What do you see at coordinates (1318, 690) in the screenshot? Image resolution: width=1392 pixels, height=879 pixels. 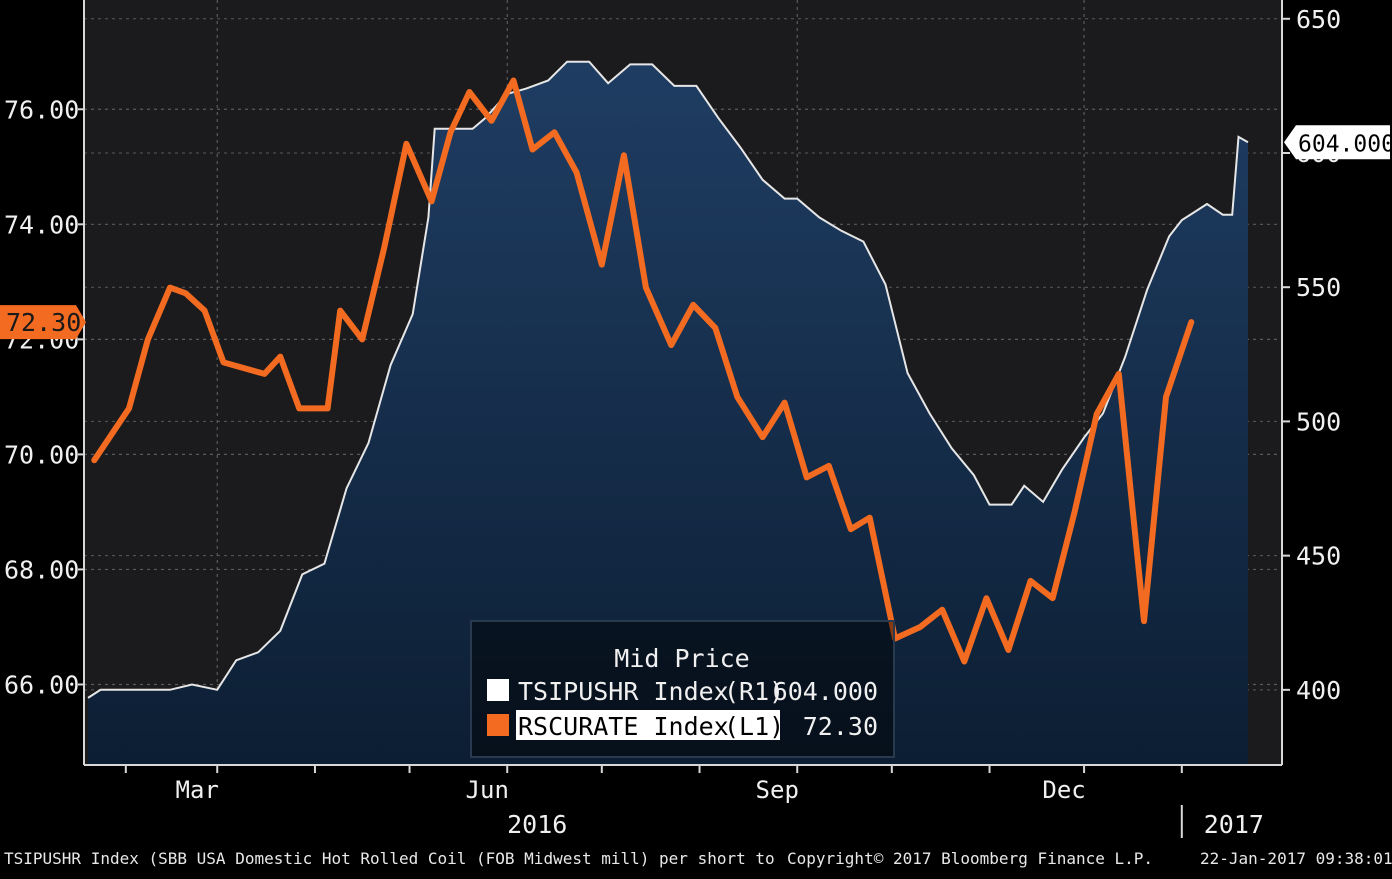 I see `y-tick-label-right: 400` at bounding box center [1318, 690].